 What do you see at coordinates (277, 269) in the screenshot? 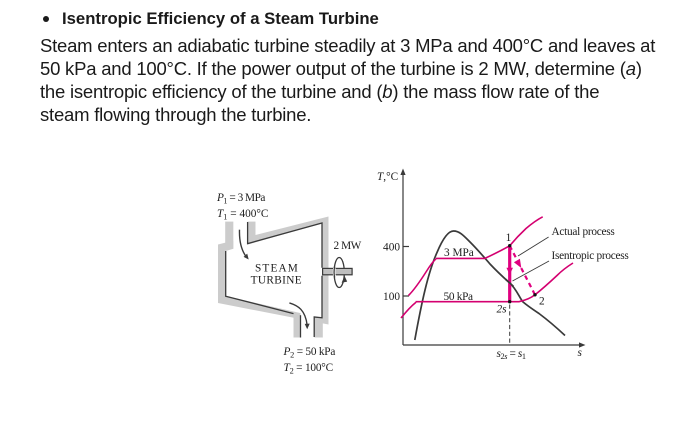
I see `svg-text: STEAM` at bounding box center [277, 269].